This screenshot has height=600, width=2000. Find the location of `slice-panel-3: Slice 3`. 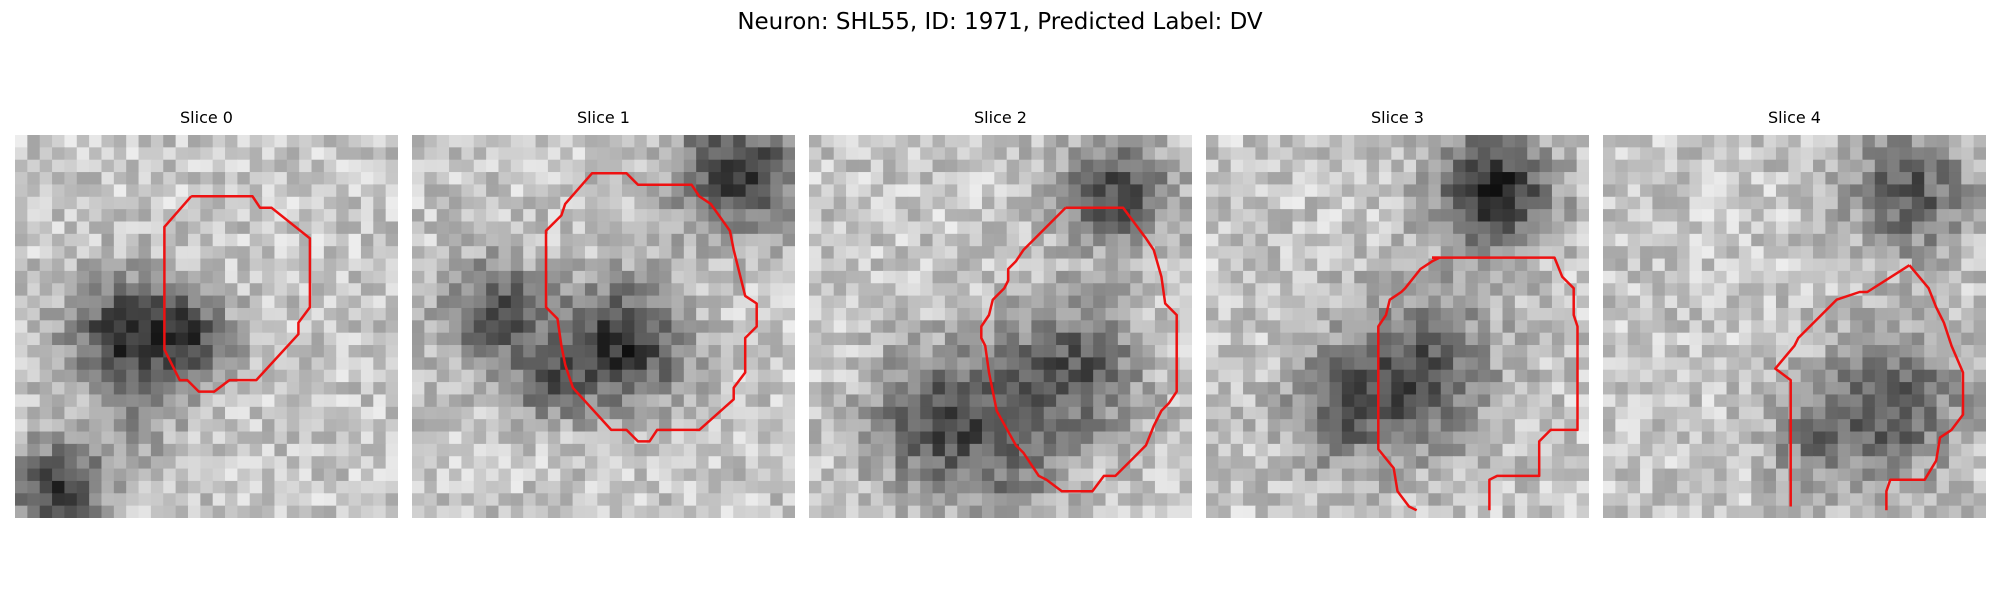

slice-panel-3: Slice 3 is located at coordinates (1397, 313).